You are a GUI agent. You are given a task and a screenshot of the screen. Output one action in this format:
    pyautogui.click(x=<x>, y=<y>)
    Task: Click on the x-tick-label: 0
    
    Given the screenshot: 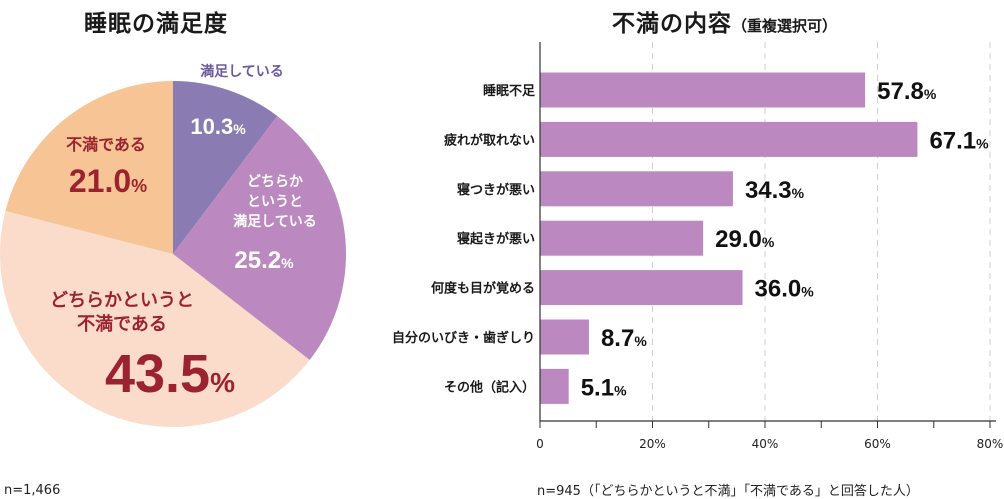 What is the action you would take?
    pyautogui.click(x=540, y=444)
    